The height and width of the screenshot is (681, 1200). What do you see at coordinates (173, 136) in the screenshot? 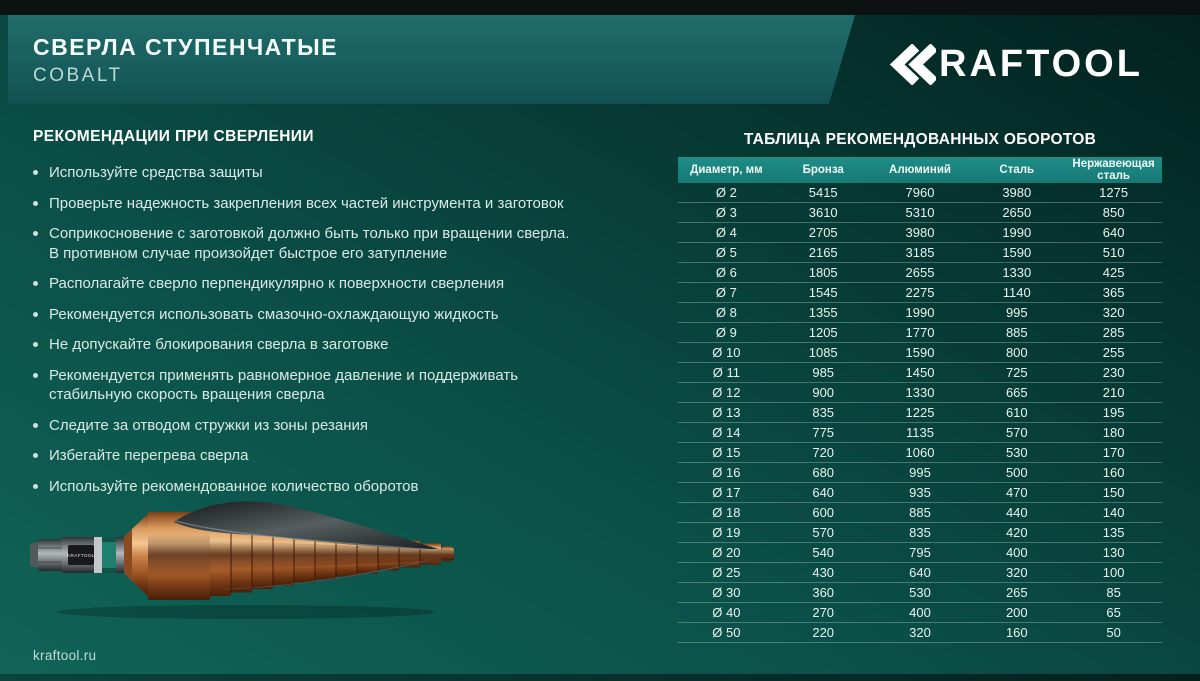
I see `recommendations-title: РЕКОМЕНДАЦИИ ПРИ СВЕРЛЕНИИ` at bounding box center [173, 136].